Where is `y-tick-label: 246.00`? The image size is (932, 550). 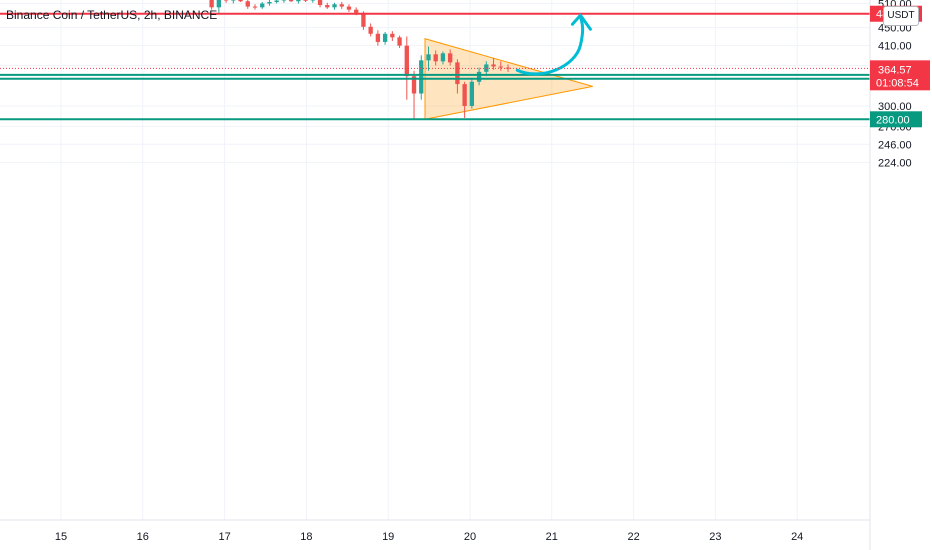 y-tick-label: 246.00 is located at coordinates (895, 145).